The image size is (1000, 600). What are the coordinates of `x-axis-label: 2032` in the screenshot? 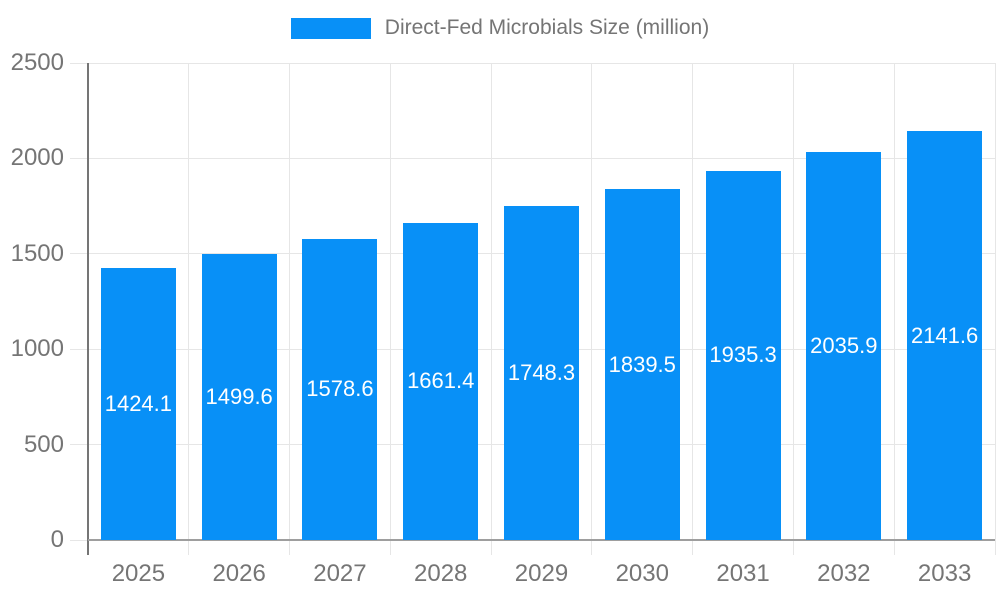 It's located at (844, 573).